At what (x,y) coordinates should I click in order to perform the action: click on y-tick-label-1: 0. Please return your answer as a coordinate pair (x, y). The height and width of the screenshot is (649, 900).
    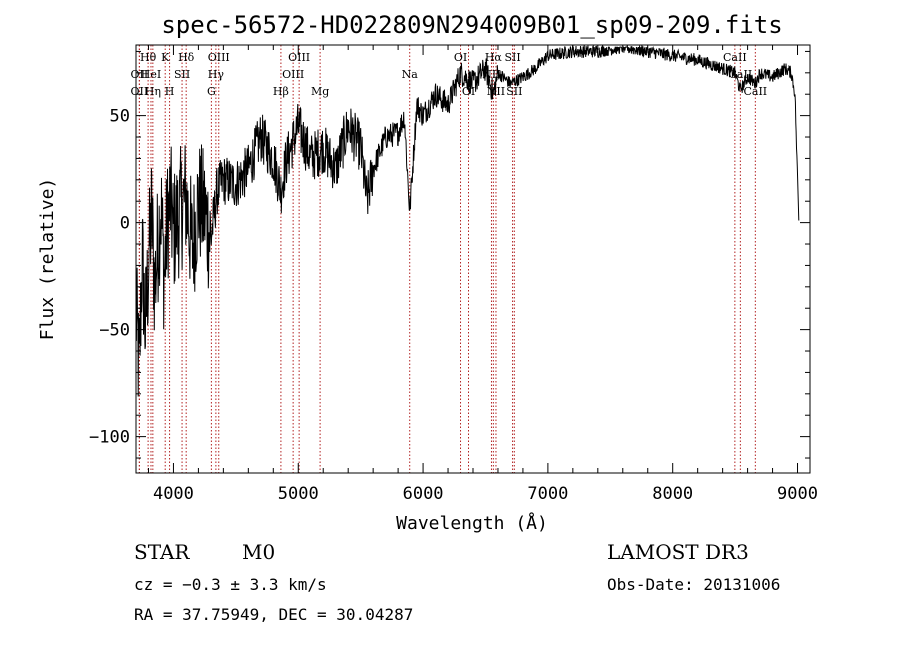
    Looking at the image, I should click on (125, 224).